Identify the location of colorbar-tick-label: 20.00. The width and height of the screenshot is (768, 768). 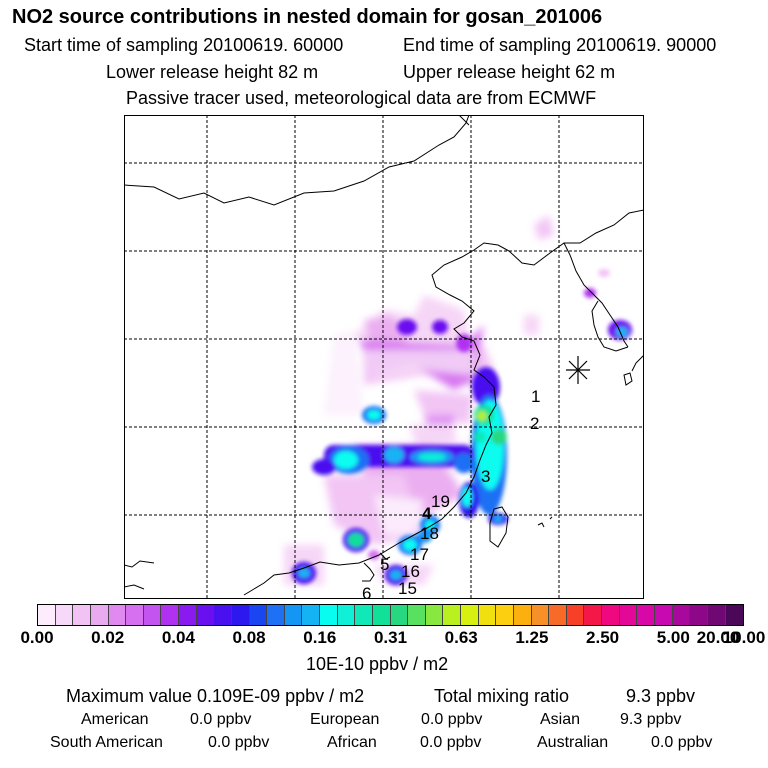
(718, 637).